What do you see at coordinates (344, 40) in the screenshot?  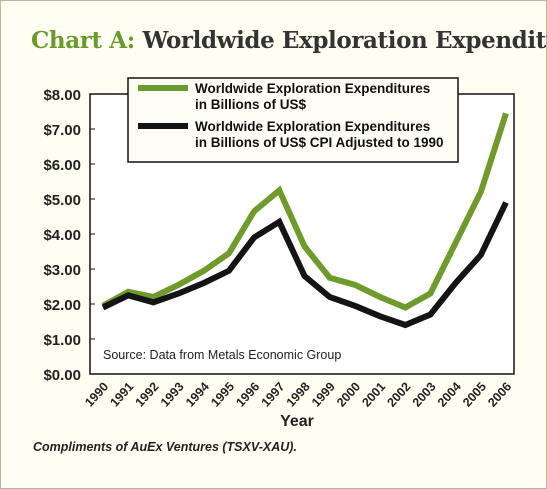 I see `chart-title-text: Worldwide Exploration Expenditures` at bounding box center [344, 40].